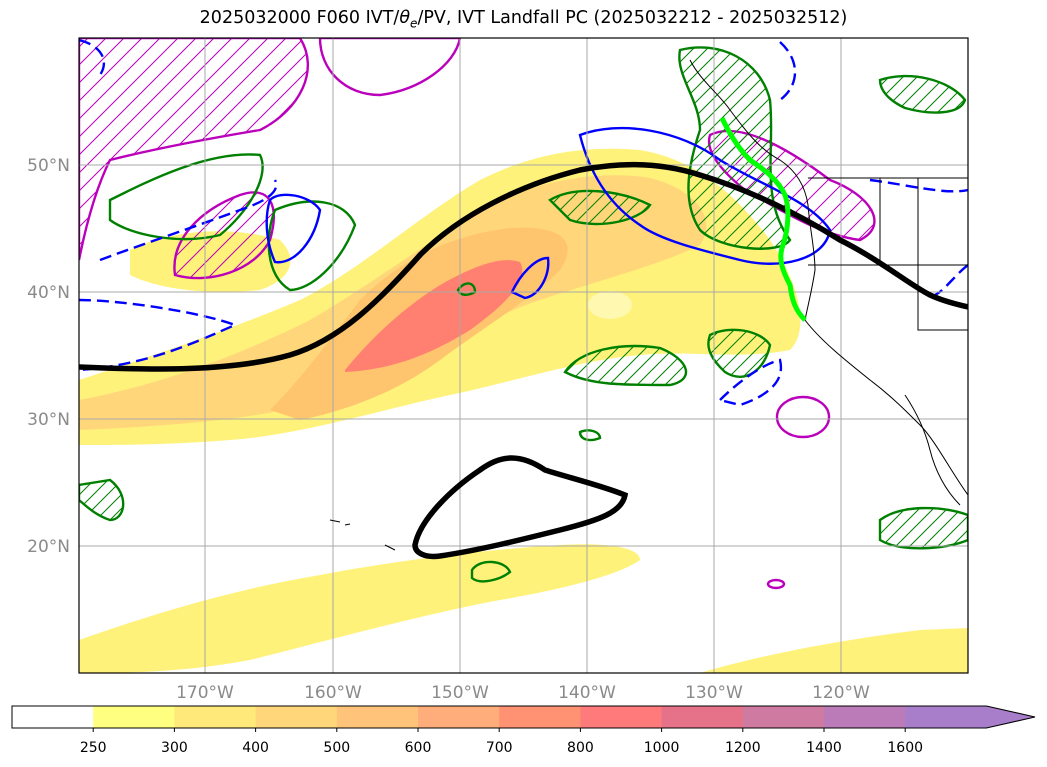 The image size is (1047, 767). Describe the element at coordinates (587, 693) in the screenshot. I see `lon-label-140: 140°W` at that location.